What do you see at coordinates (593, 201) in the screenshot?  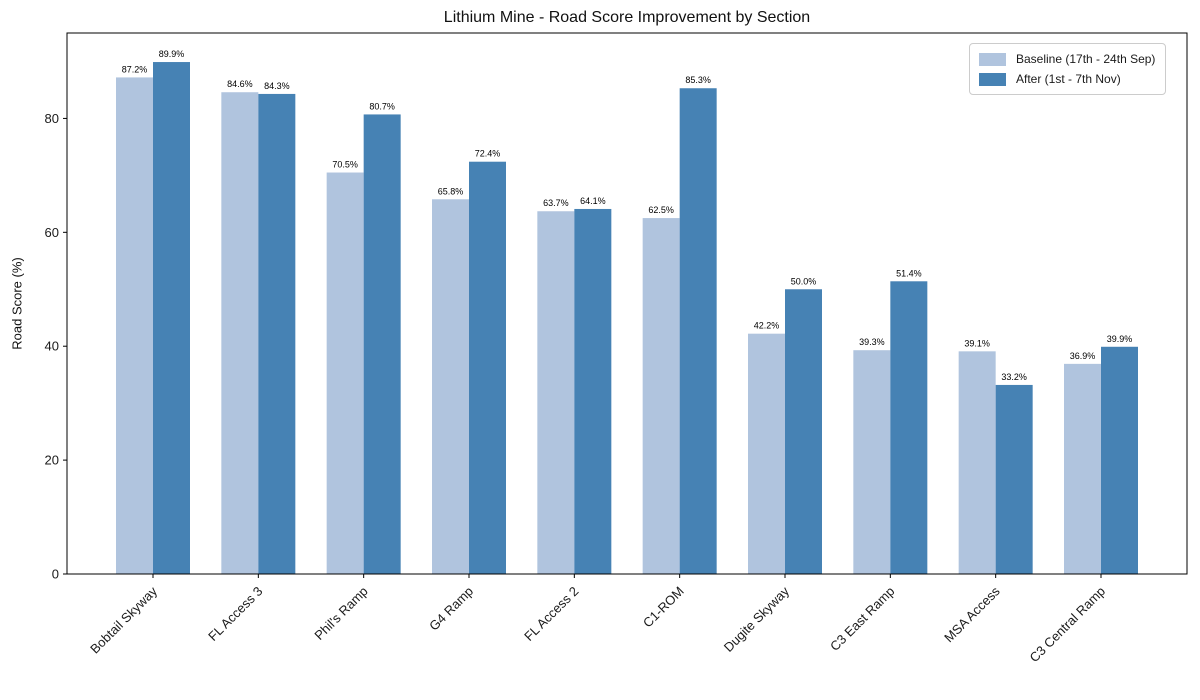 I see `bar-value-label: 64.1%` at bounding box center [593, 201].